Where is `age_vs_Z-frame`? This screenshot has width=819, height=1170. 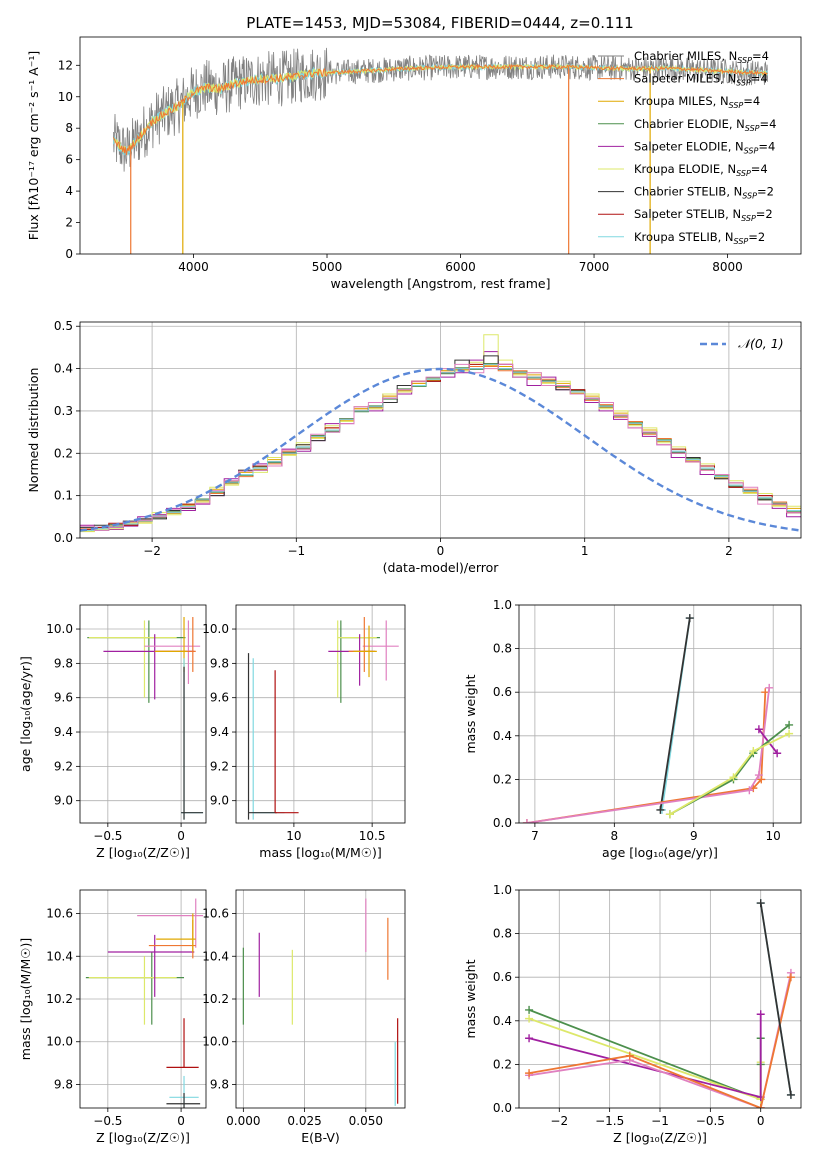
age_vs_Z-frame is located at coordinates (143, 714).